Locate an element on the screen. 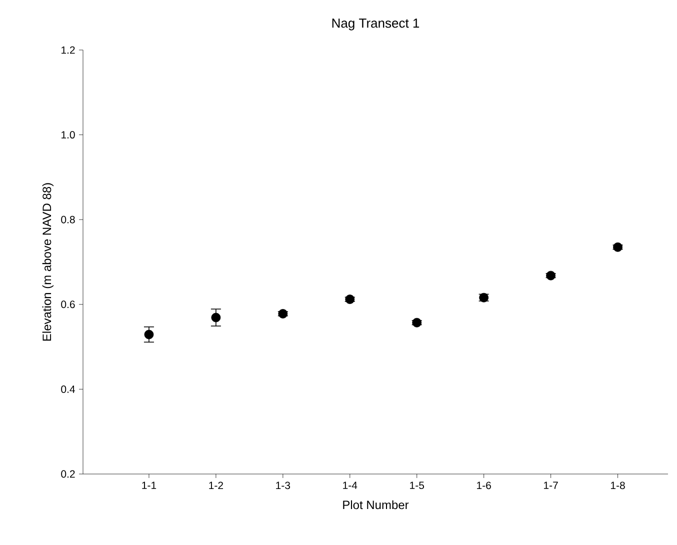 Image resolution: width=677 pixels, height=545 pixels. y-axis-title: Elevation (m above NAVD 88) is located at coordinates (48, 262).